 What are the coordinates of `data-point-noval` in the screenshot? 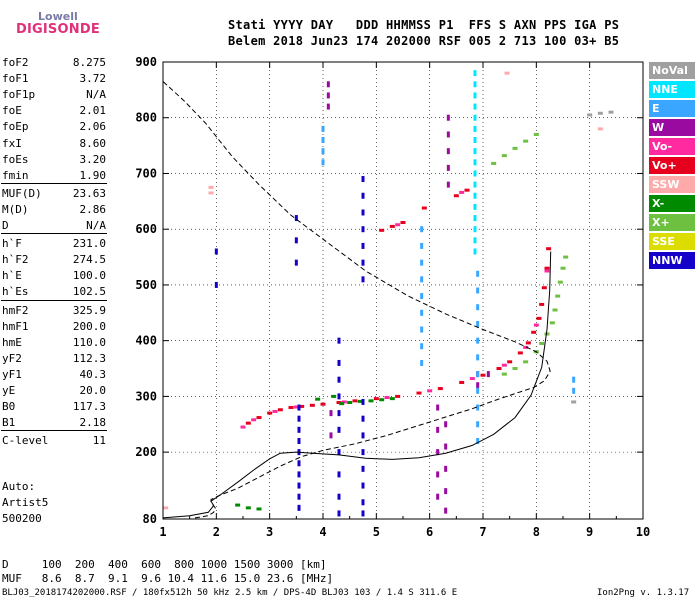 It's located at (600, 113).